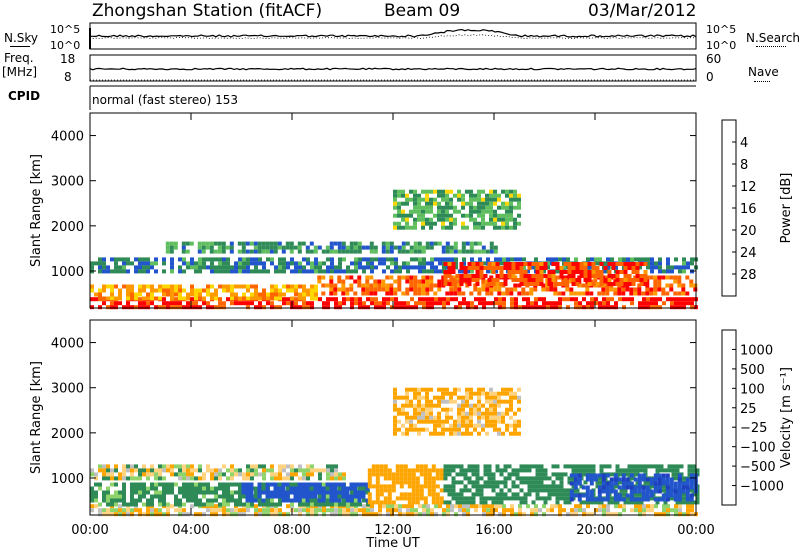 This screenshot has width=800, height=554. I want to click on y-axis-label: Slant Range [km], so click(36, 417).